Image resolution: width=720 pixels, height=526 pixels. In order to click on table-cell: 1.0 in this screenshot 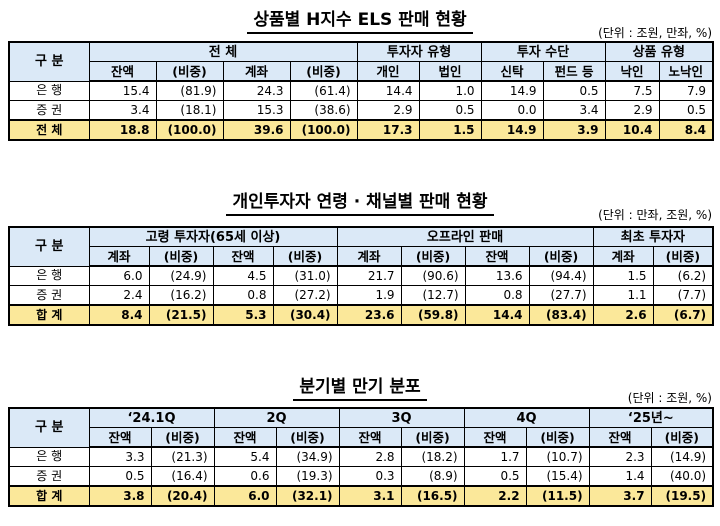, I will do `click(450, 90)`.